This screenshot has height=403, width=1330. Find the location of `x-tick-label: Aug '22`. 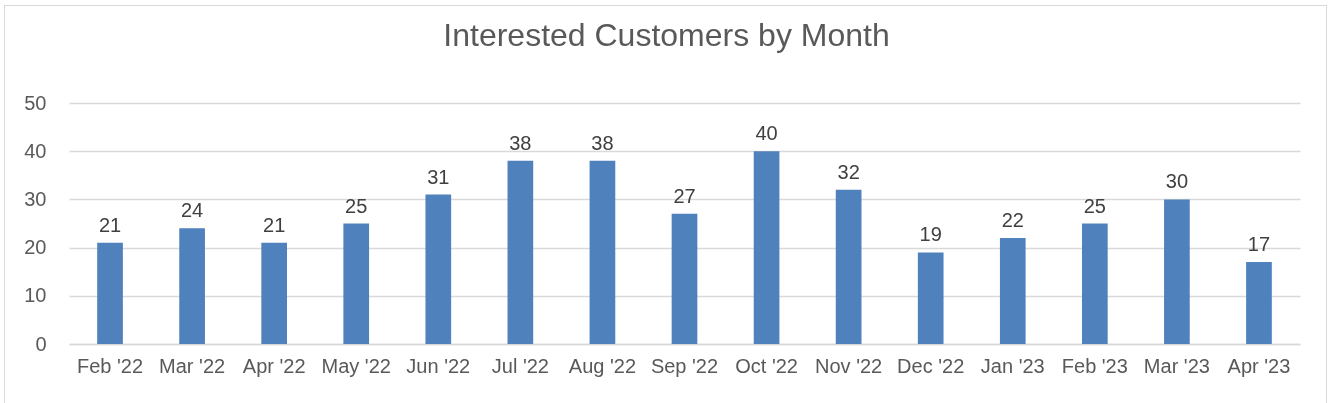

x-tick-label: Aug '22 is located at coordinates (602, 365).